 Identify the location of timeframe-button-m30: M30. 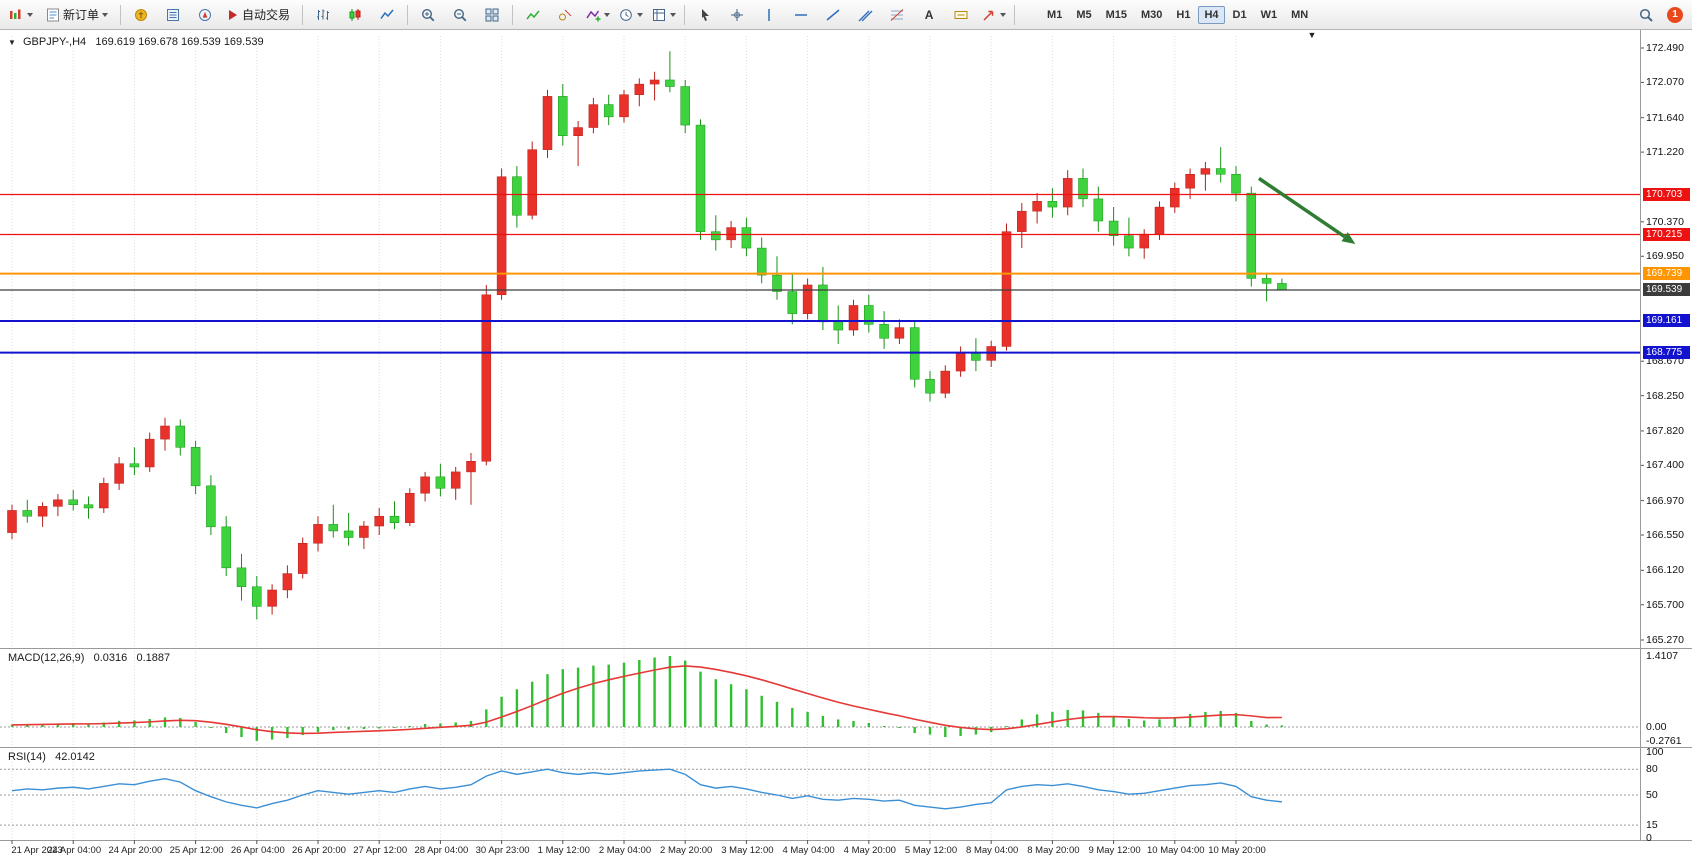
(1152, 14).